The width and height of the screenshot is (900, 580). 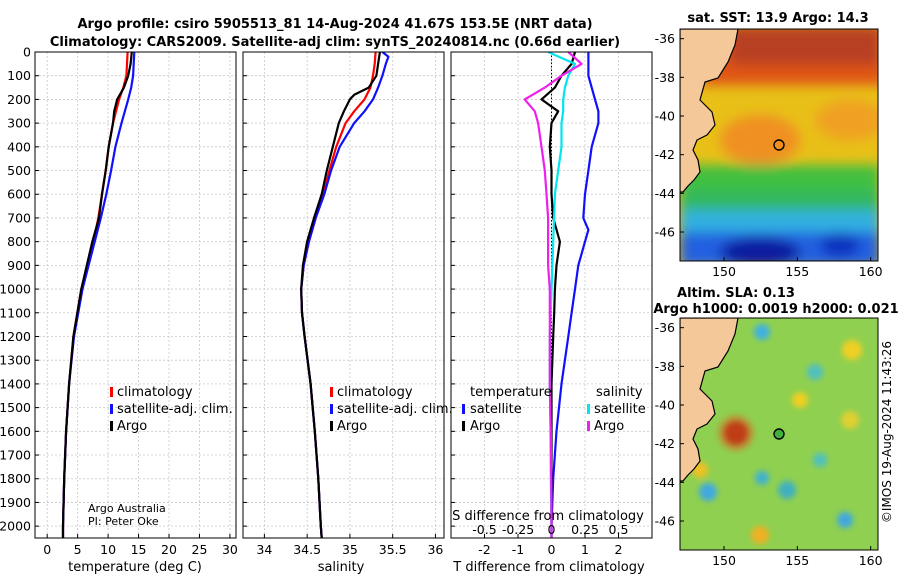 What do you see at coordinates (665, 154) in the screenshot?
I see `map-y-tick-label: -42` at bounding box center [665, 154].